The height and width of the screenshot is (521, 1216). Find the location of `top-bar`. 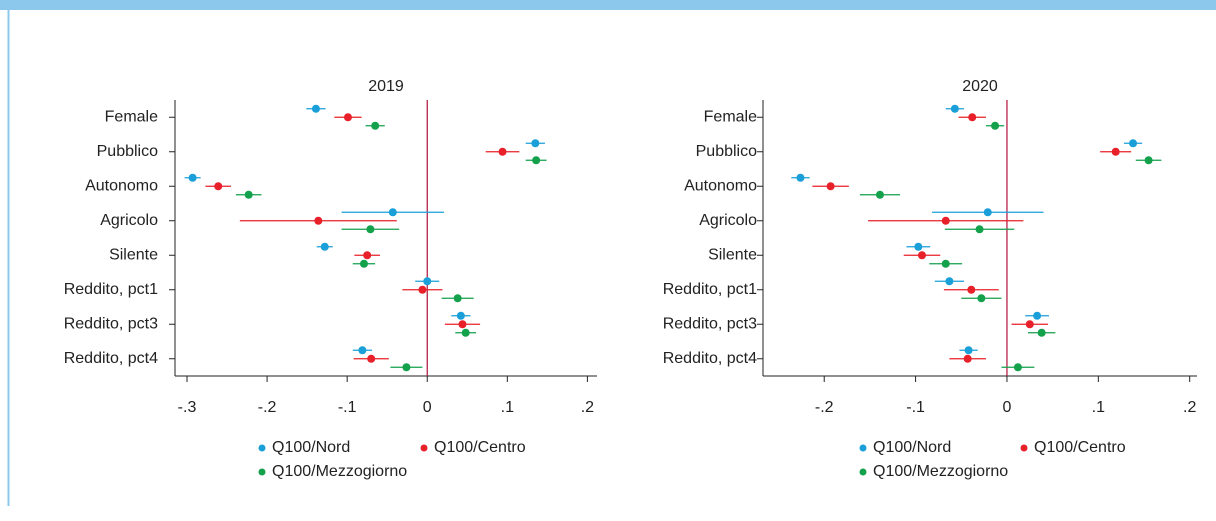

top-bar is located at coordinates (608, 5).